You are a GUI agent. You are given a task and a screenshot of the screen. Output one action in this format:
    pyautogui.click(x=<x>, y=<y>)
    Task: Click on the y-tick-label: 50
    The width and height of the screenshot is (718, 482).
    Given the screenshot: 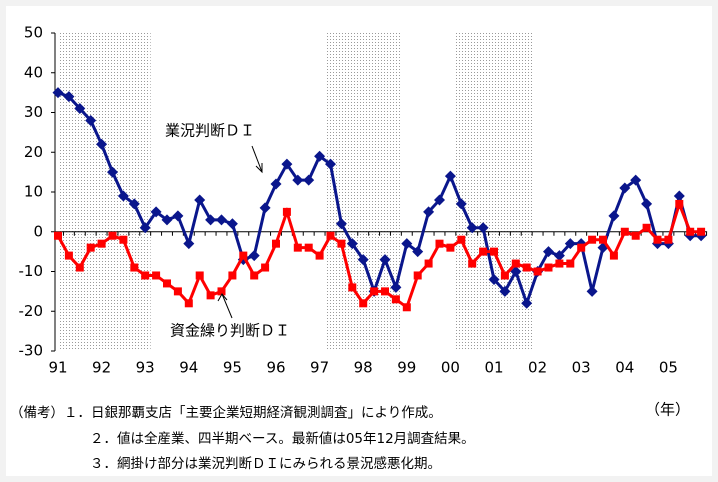 What is the action you would take?
    pyautogui.click(x=33, y=33)
    